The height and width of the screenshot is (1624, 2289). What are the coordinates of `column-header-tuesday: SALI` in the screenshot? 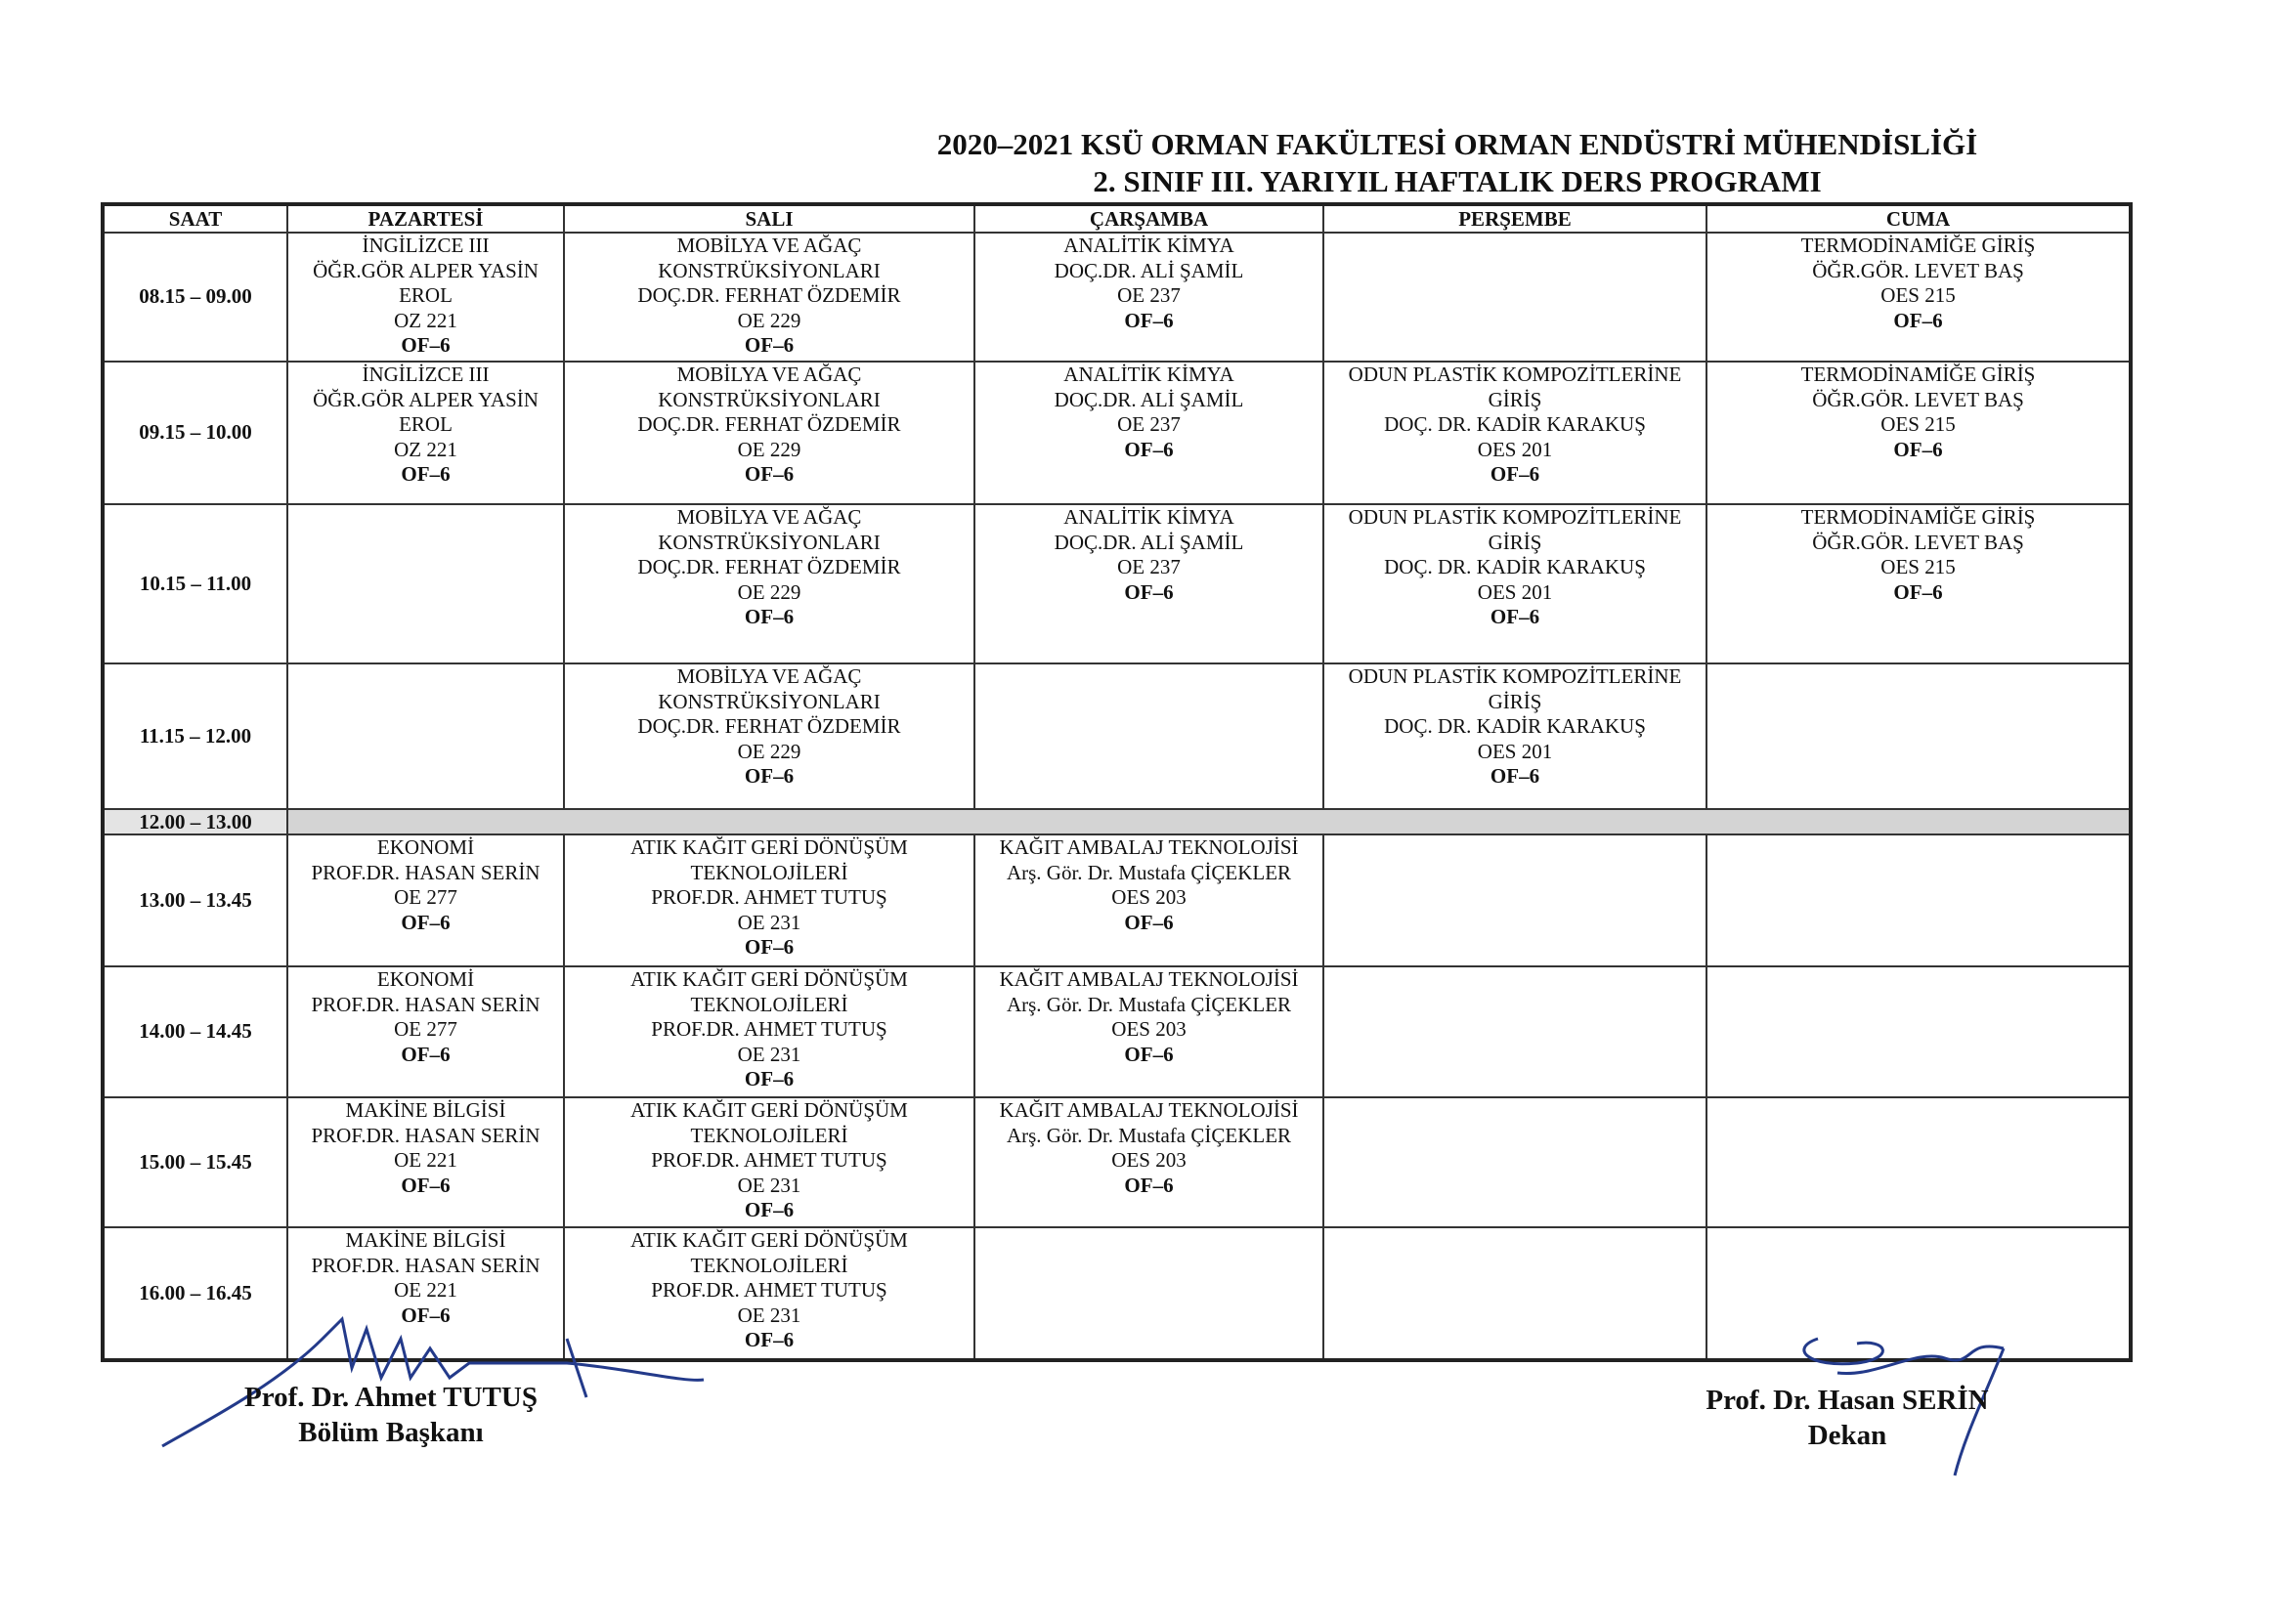 It's located at (769, 219).